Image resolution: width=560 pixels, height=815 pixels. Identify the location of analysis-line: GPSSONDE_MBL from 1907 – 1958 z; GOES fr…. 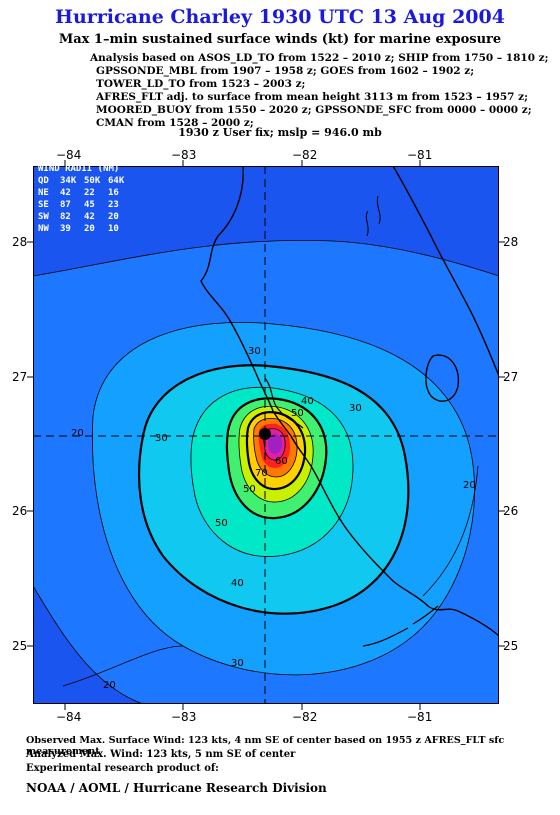
(285, 71).